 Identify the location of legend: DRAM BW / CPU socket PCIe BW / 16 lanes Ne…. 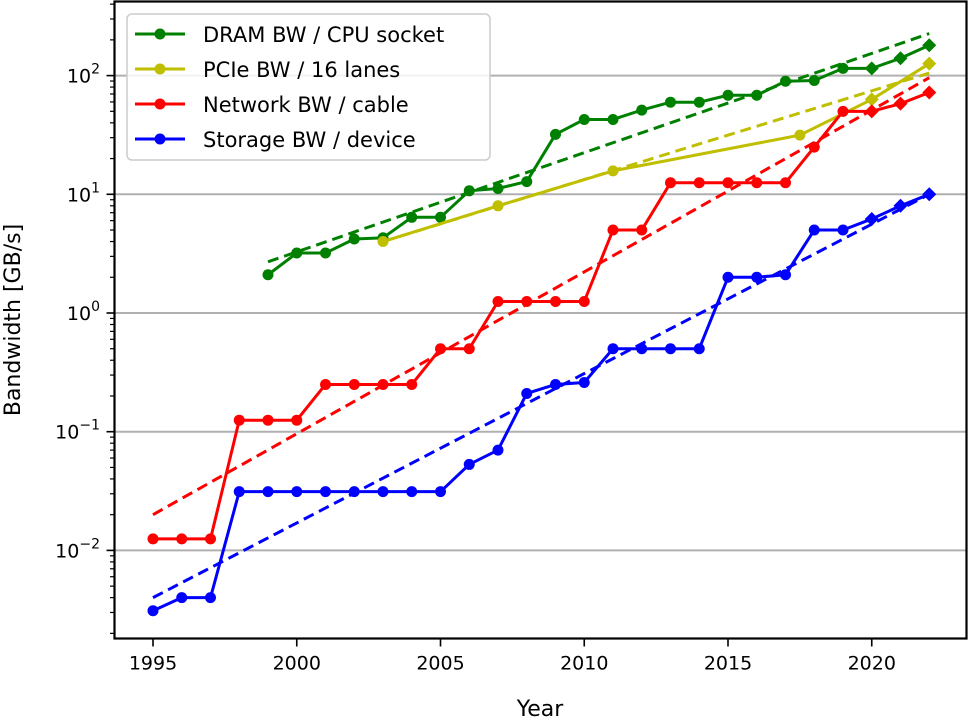
(308, 87).